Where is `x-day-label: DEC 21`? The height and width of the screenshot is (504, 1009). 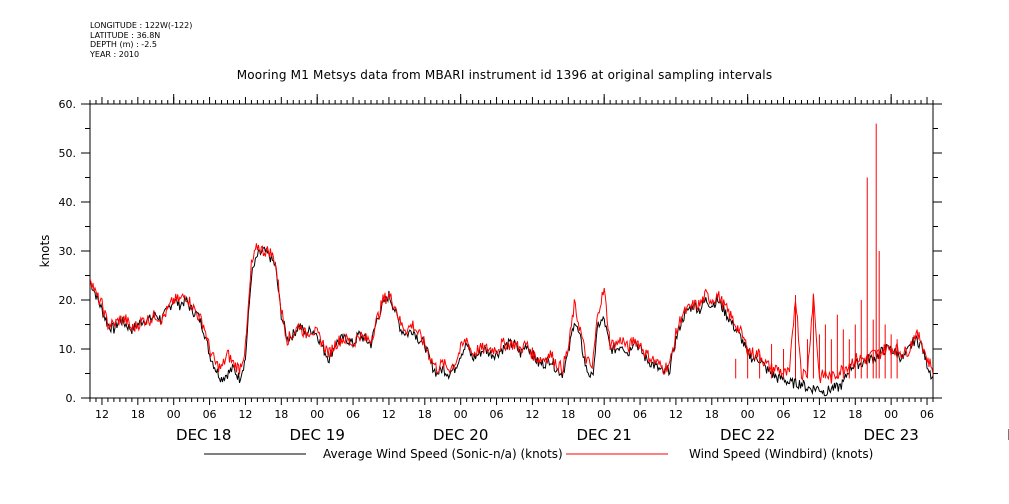 x-day-label: DEC 21 is located at coordinates (603, 435).